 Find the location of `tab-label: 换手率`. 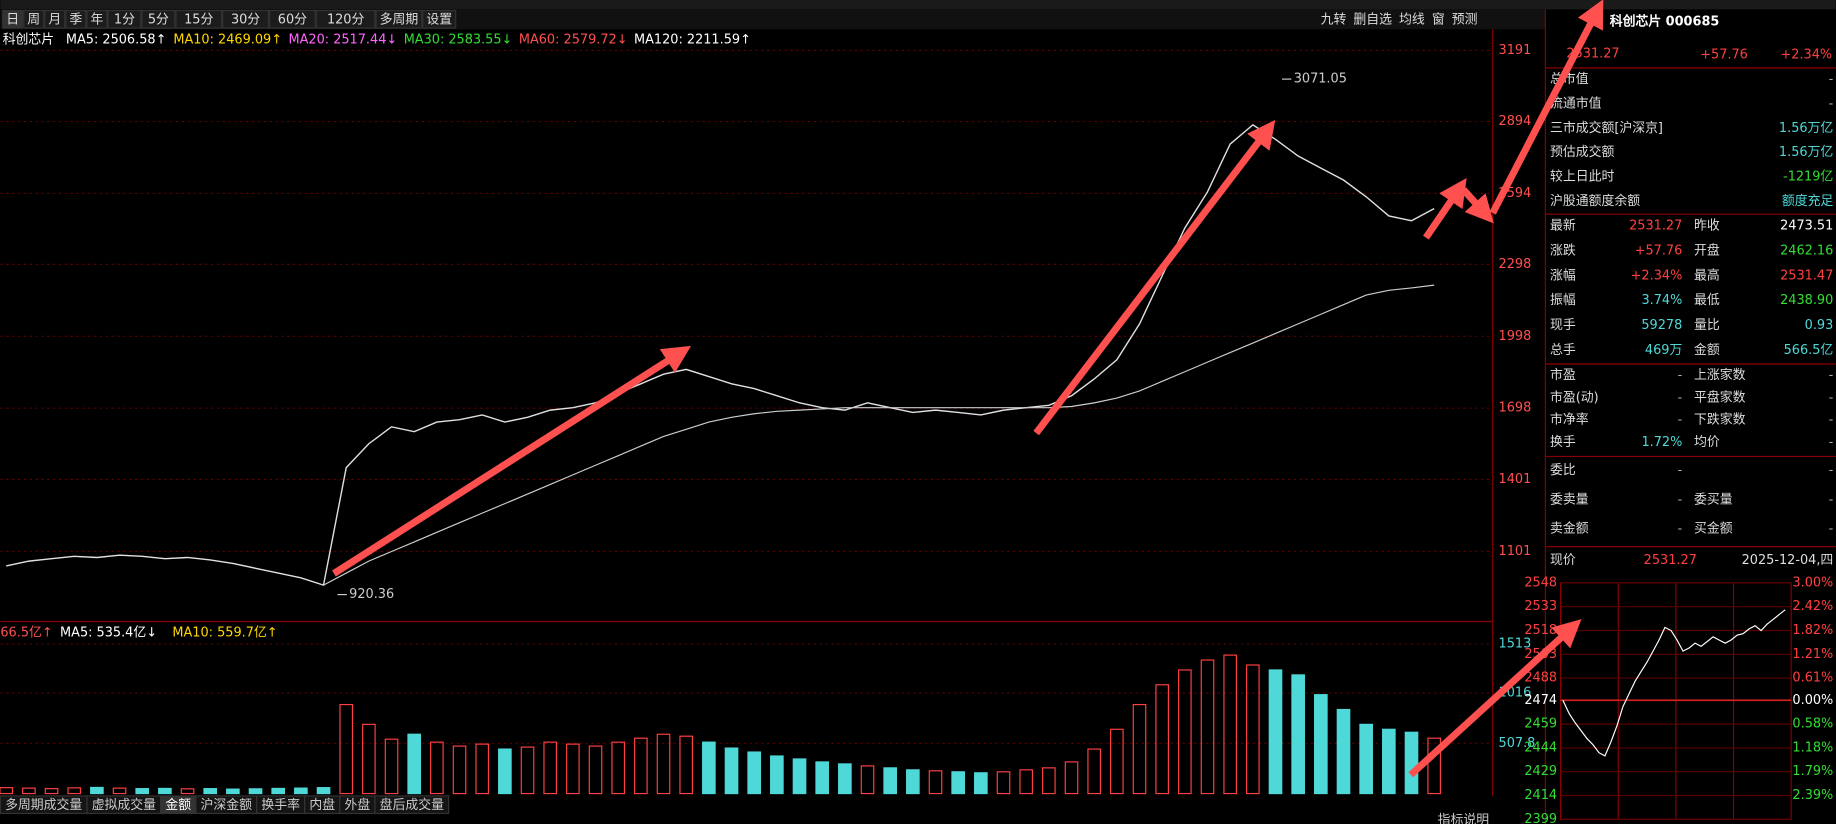

tab-label: 换手率 is located at coordinates (280, 805).